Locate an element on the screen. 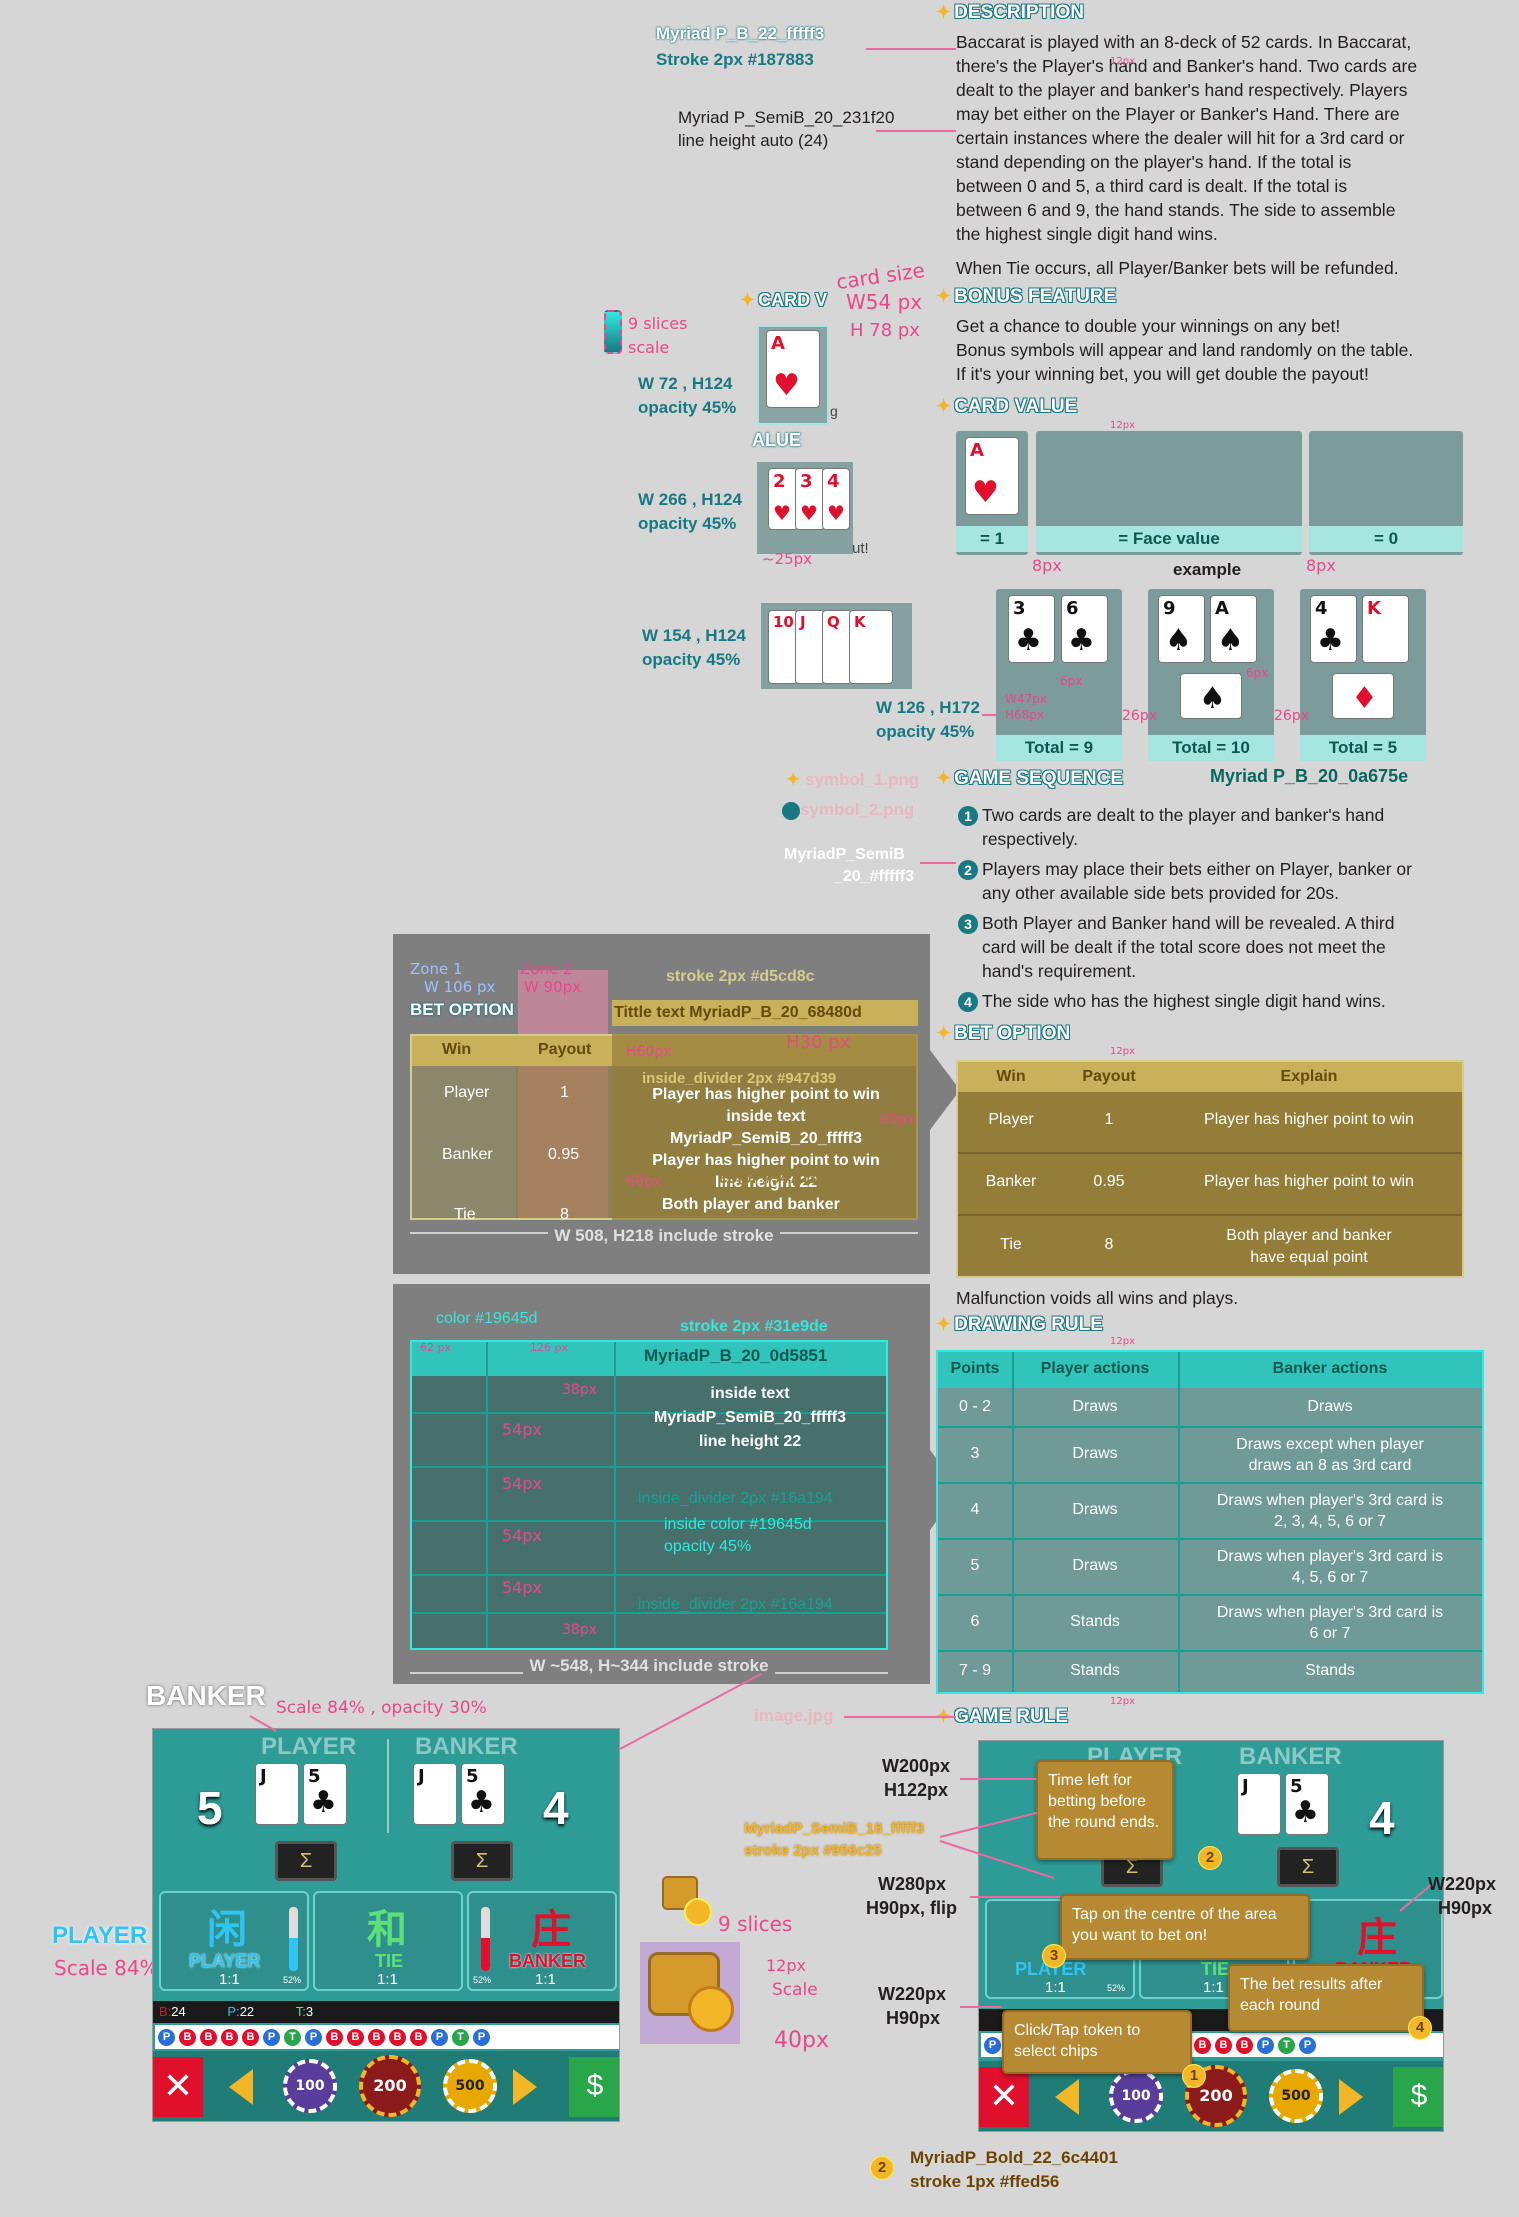 The image size is (1519, 2217). bet-table-header is located at coordinates (1210, 1077).